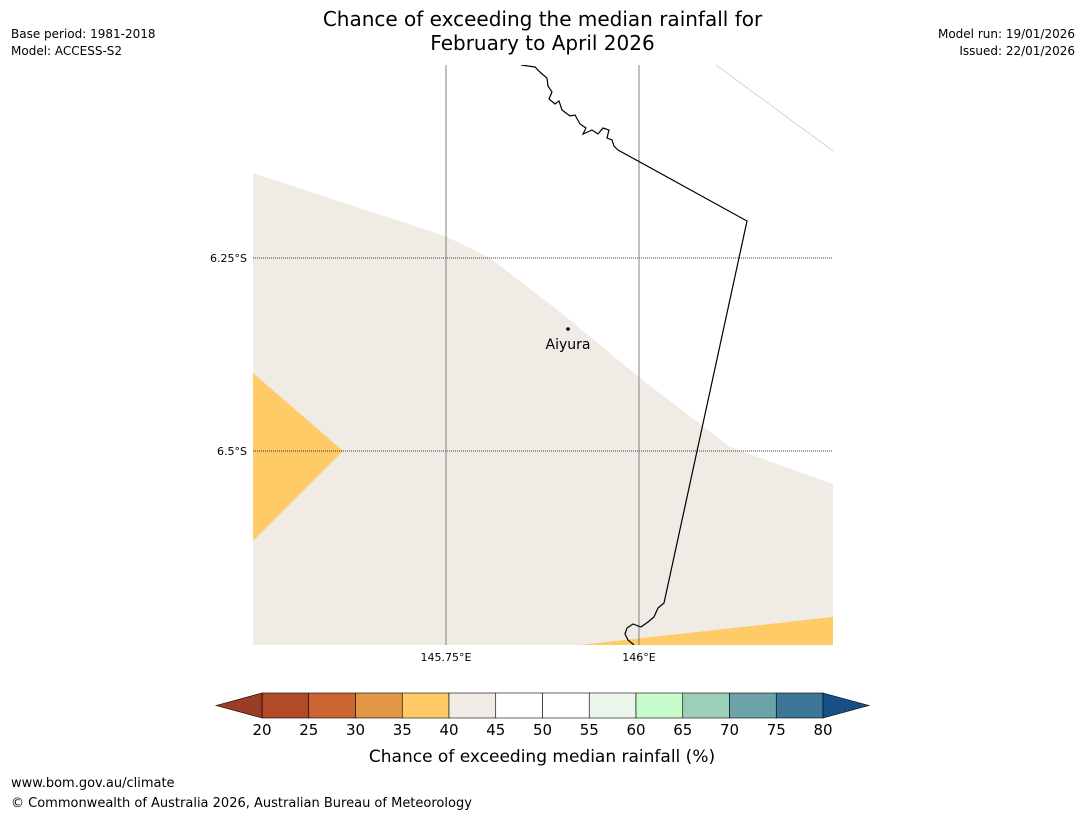 Image resolution: width=1085 pixels, height=816 pixels. What do you see at coordinates (846, 705) in the screenshot?
I see `colorbar-over-arrow` at bounding box center [846, 705].